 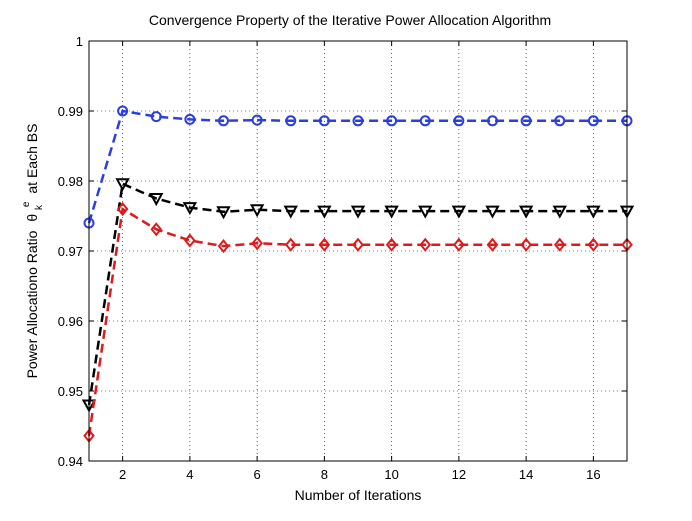 What do you see at coordinates (358, 495) in the screenshot?
I see `x-axis-label: Number of Iterations` at bounding box center [358, 495].